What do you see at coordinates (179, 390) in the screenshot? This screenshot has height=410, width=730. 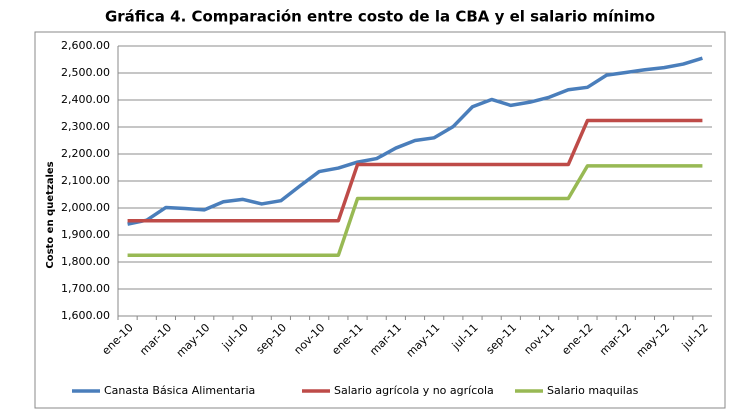 I see `legend-label: Canasta Básica Alimentaria` at bounding box center [179, 390].